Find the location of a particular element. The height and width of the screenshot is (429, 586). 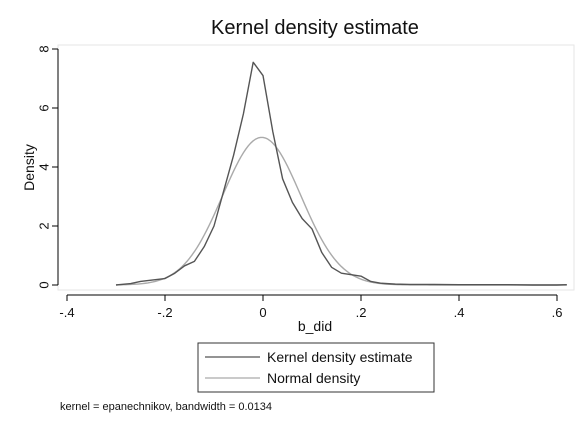

y-axis: 0 2 4 6 8 is located at coordinates (47, 167).